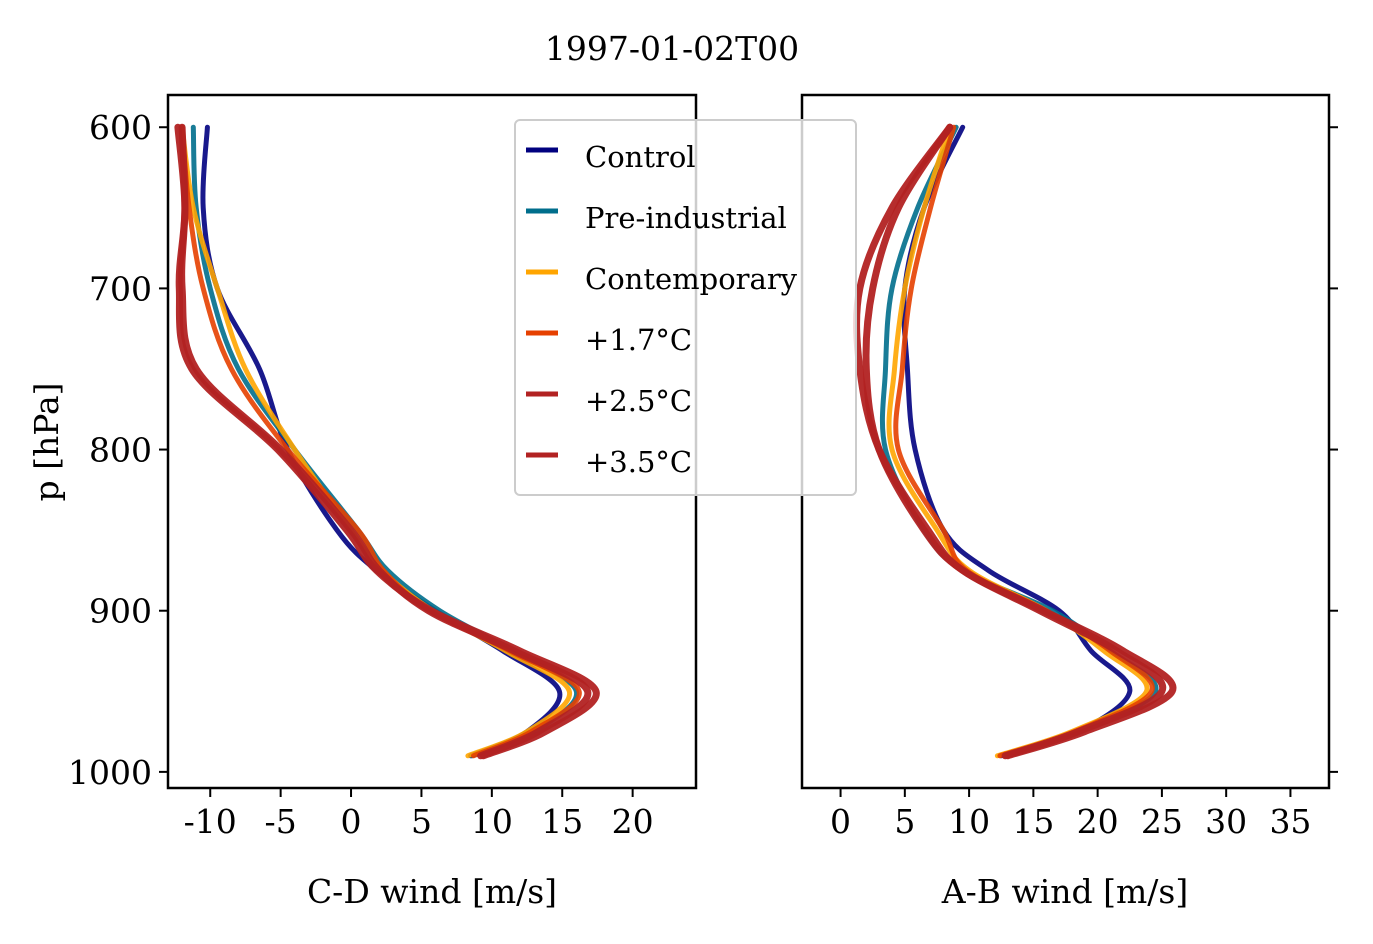  Describe the element at coordinates (1070, 814) in the screenshot. I see `right-x-ticks: 0 5 10 15 20 25 30 35` at that location.